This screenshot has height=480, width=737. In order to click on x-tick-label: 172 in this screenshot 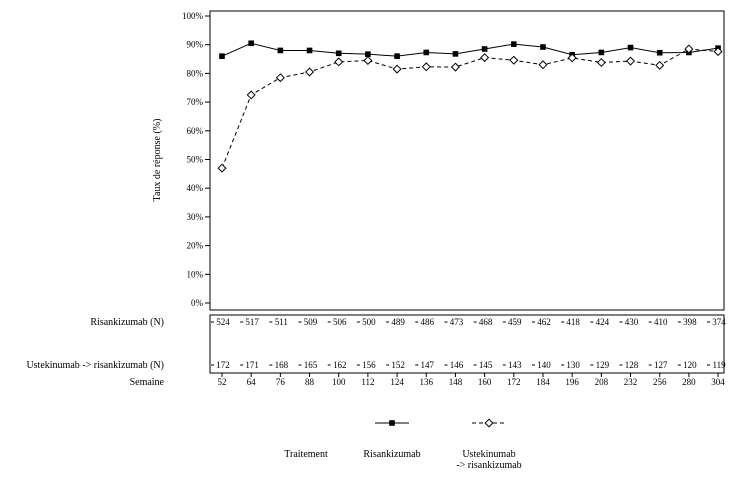, I will do `click(514, 382)`.